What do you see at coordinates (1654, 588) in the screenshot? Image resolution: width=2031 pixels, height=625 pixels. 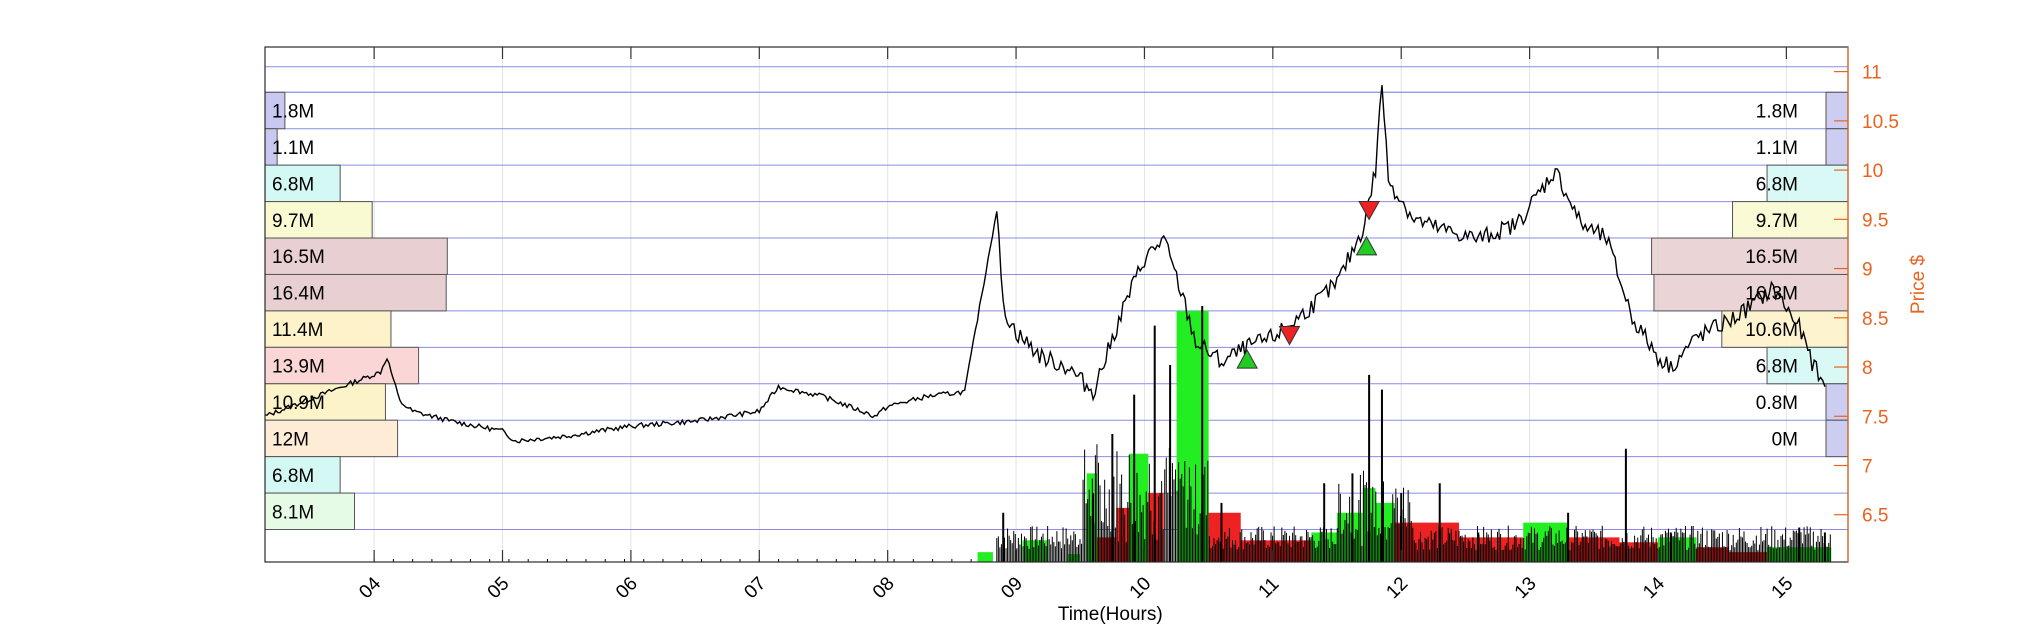 I see `x-tick-label: 14` at bounding box center [1654, 588].